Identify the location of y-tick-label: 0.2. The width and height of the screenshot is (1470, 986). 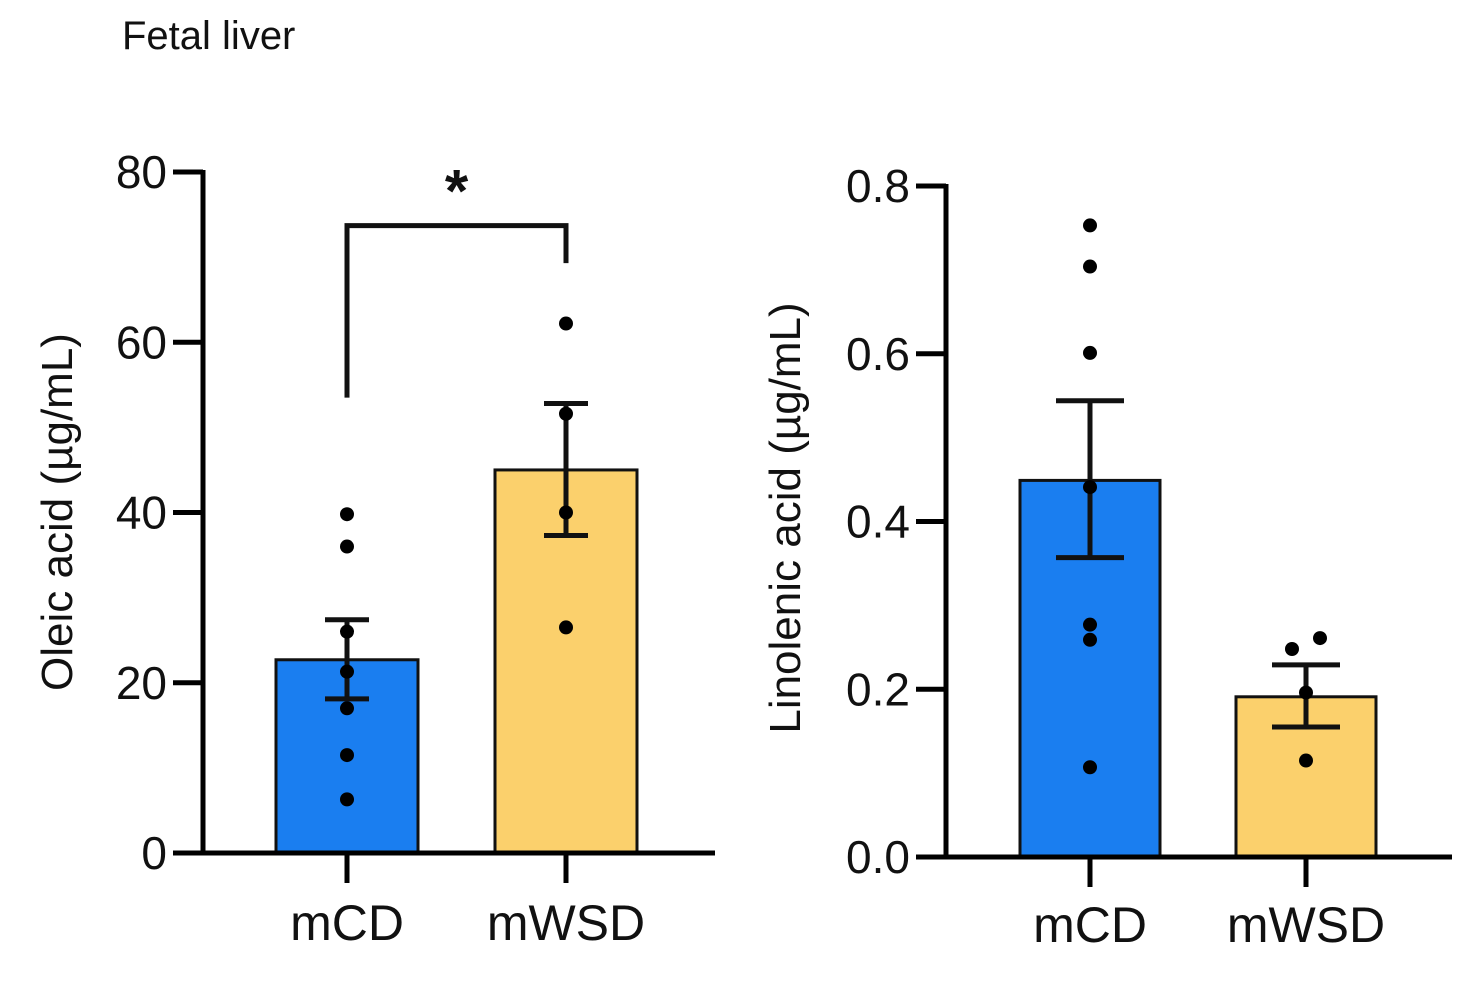
(878, 689).